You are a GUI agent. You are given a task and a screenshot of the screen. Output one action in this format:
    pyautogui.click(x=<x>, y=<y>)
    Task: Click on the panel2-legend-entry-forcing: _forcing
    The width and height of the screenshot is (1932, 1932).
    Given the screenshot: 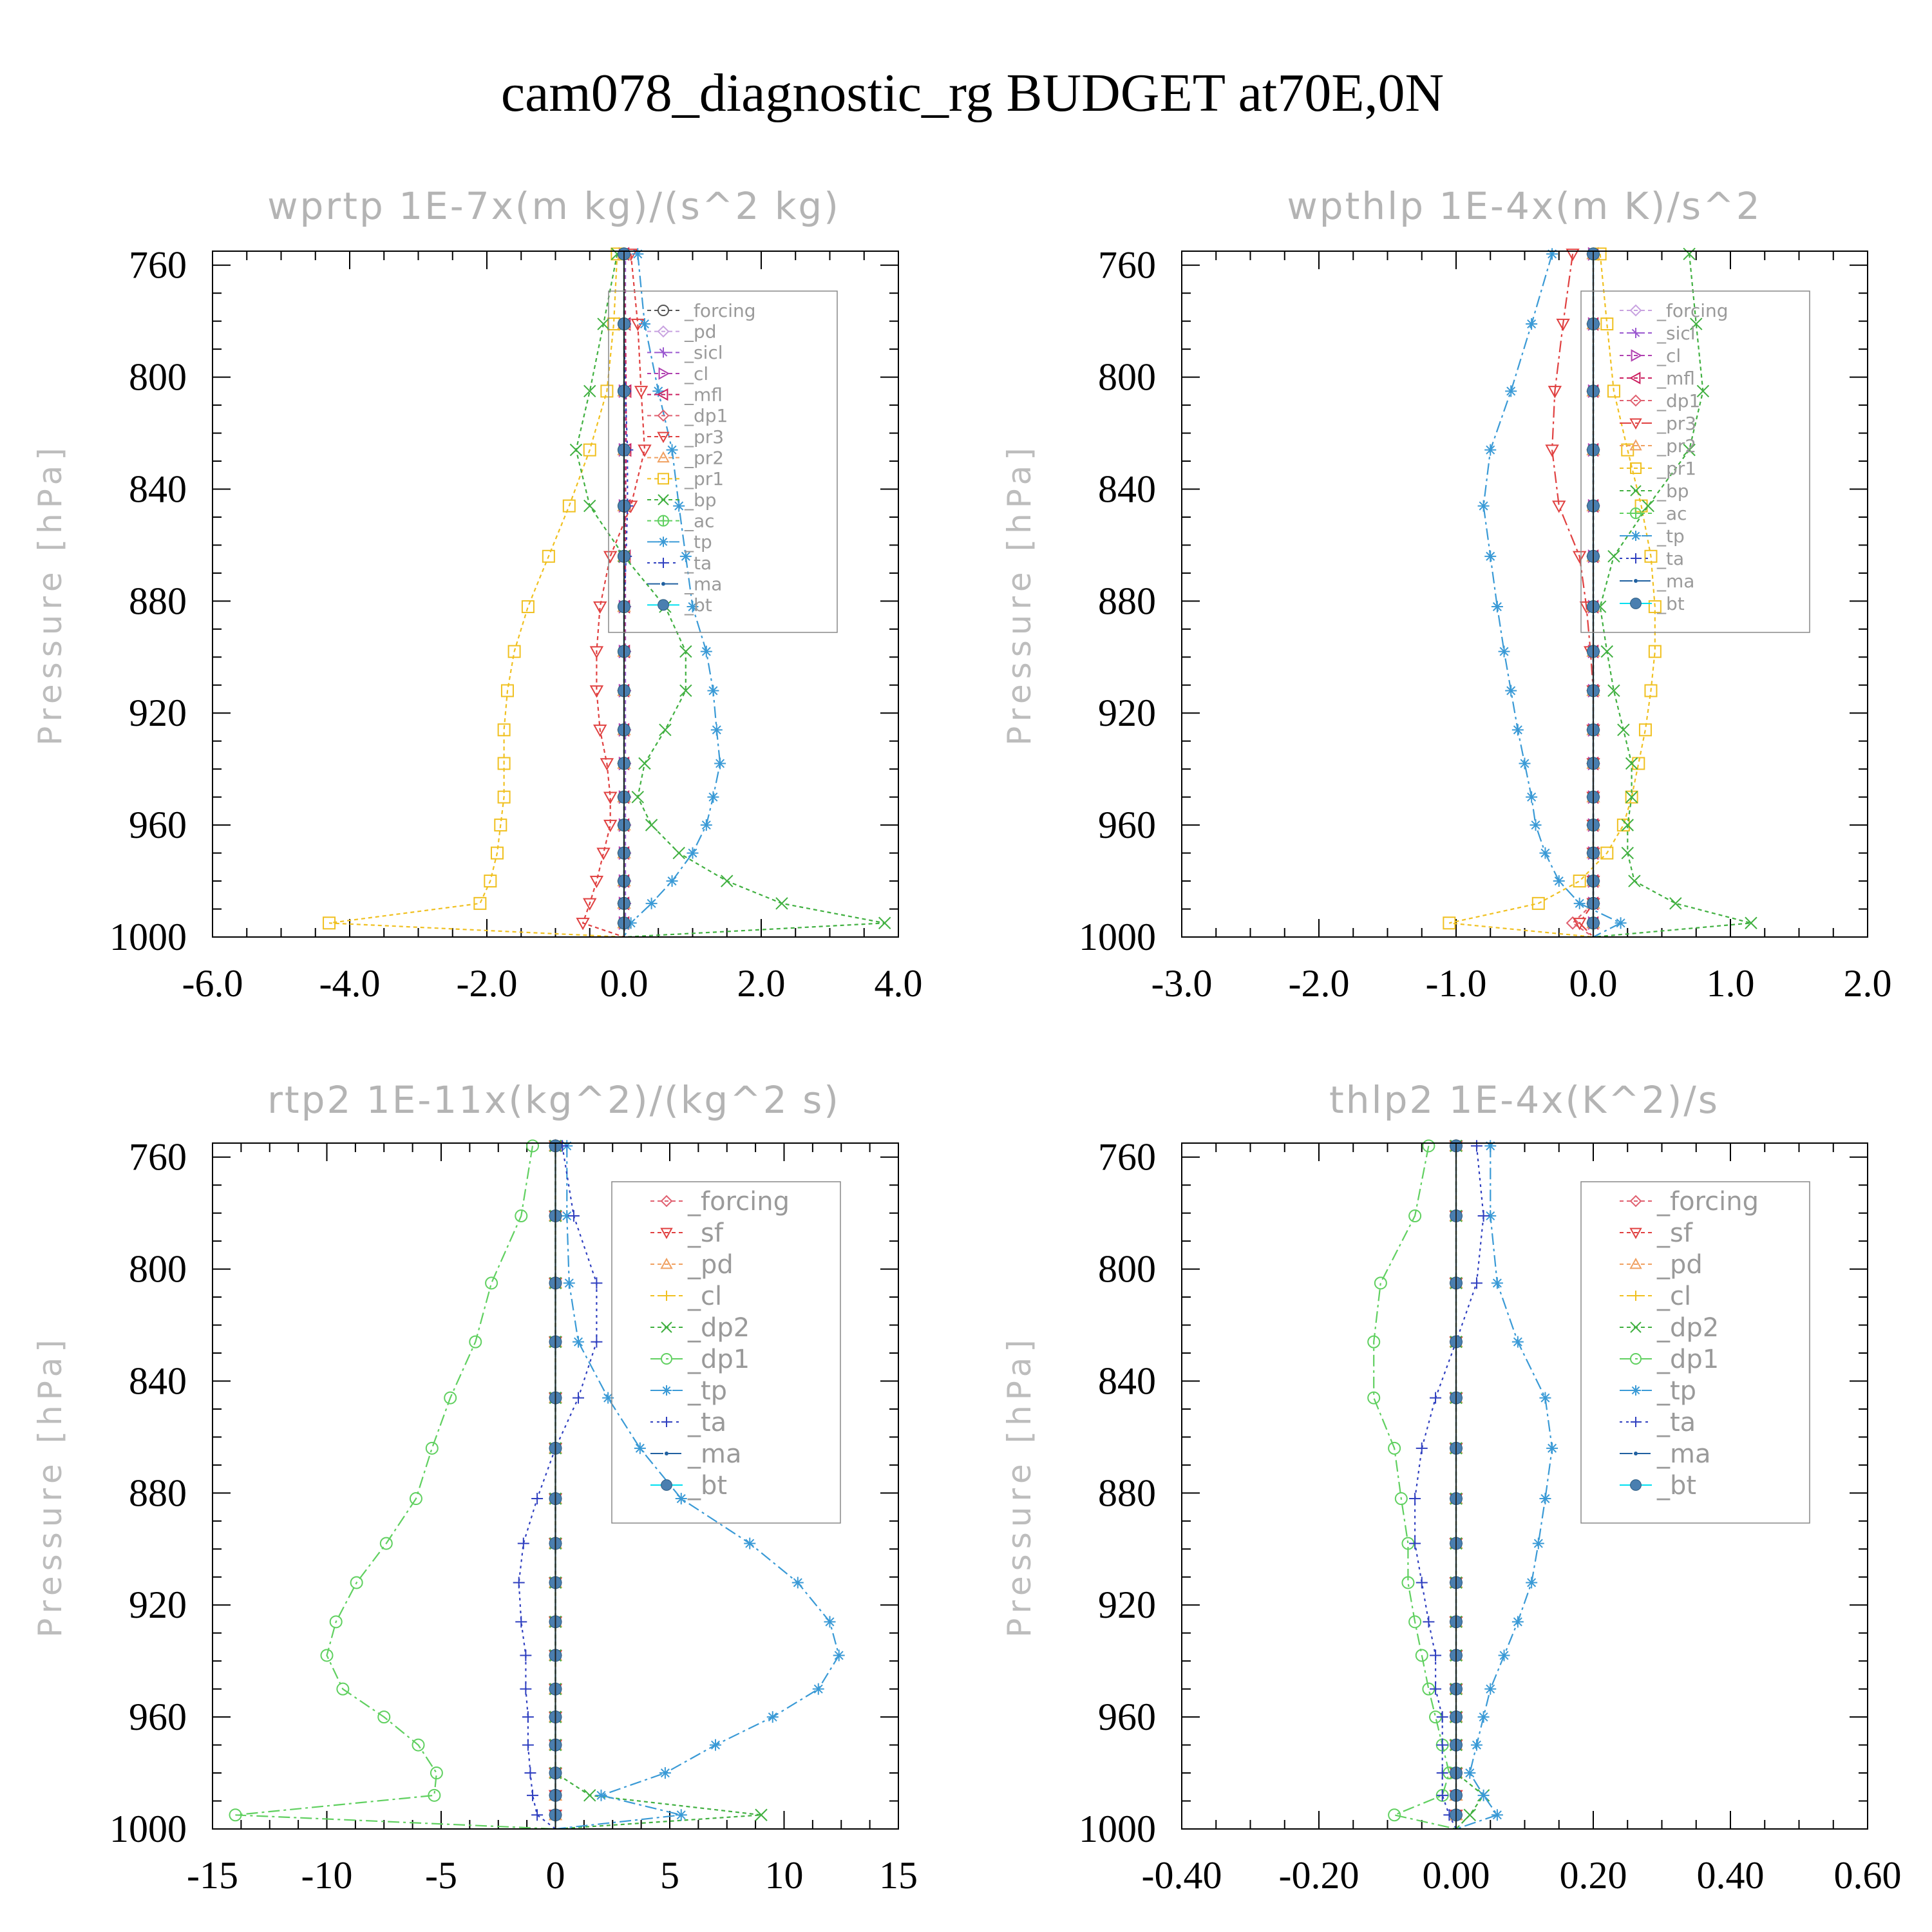 What is the action you would take?
    pyautogui.click(x=1674, y=310)
    